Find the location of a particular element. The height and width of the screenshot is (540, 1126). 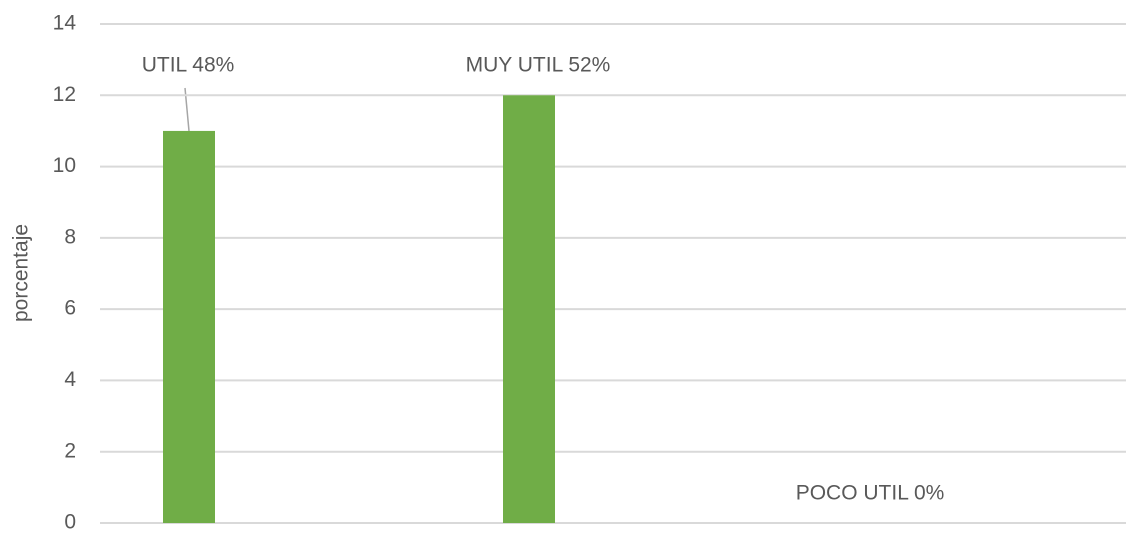

data-label: MUY UTIL 52% is located at coordinates (538, 65).